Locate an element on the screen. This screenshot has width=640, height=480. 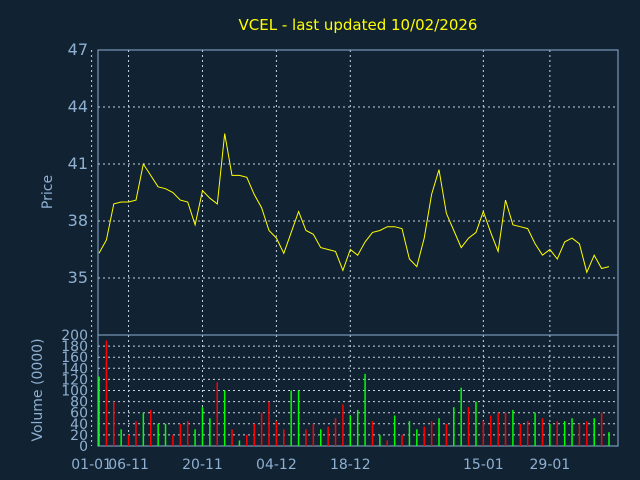
price-tick-label: 38 is located at coordinates (78, 220).